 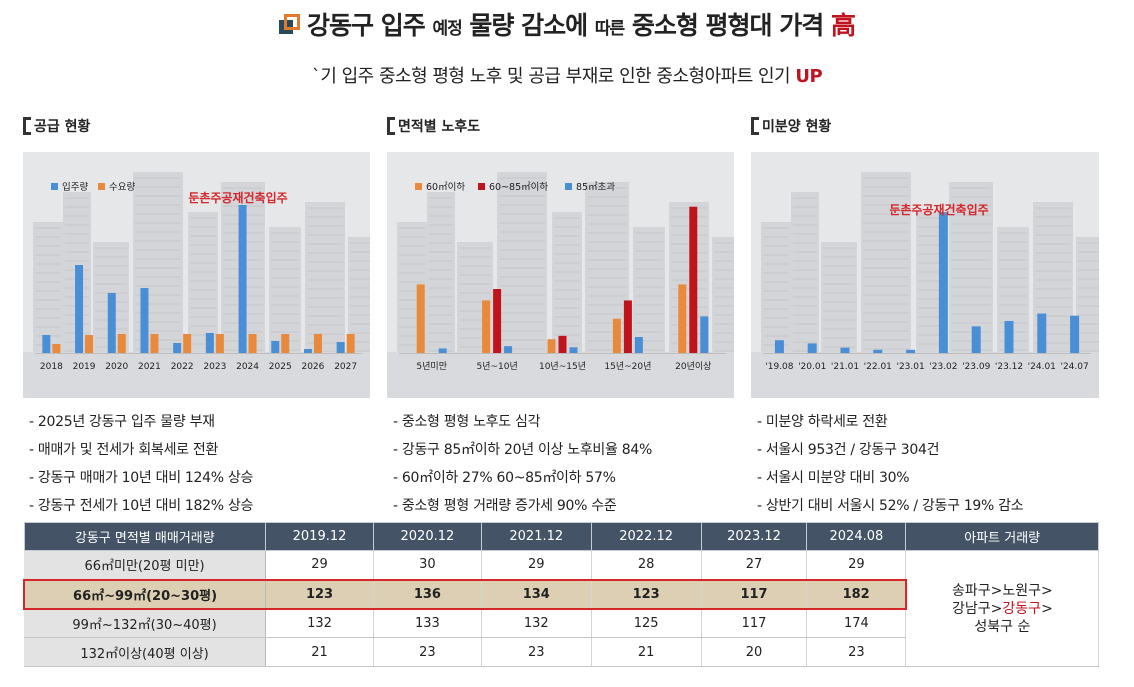 I want to click on table-row: 132㎡이상(40평 이상) 21 23 23 21 20 23, so click(x=561, y=652).